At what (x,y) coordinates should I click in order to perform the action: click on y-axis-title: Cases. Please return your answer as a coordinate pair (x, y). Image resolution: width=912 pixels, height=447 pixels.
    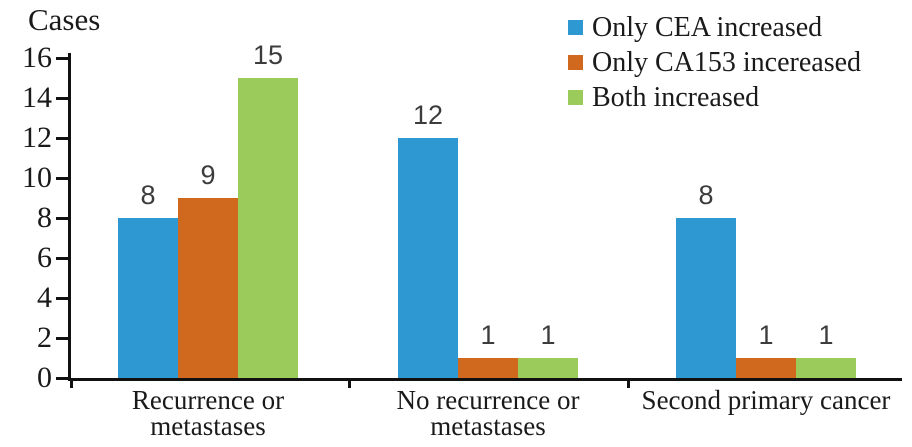
    Looking at the image, I should click on (64, 19).